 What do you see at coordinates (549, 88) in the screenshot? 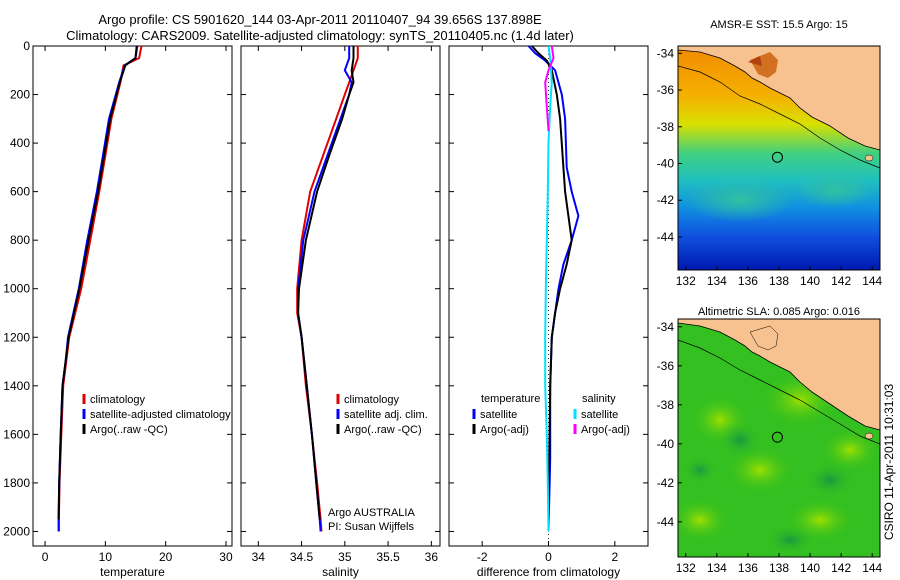
I see `series-line-salinity-argo-adj-` at bounding box center [549, 88].